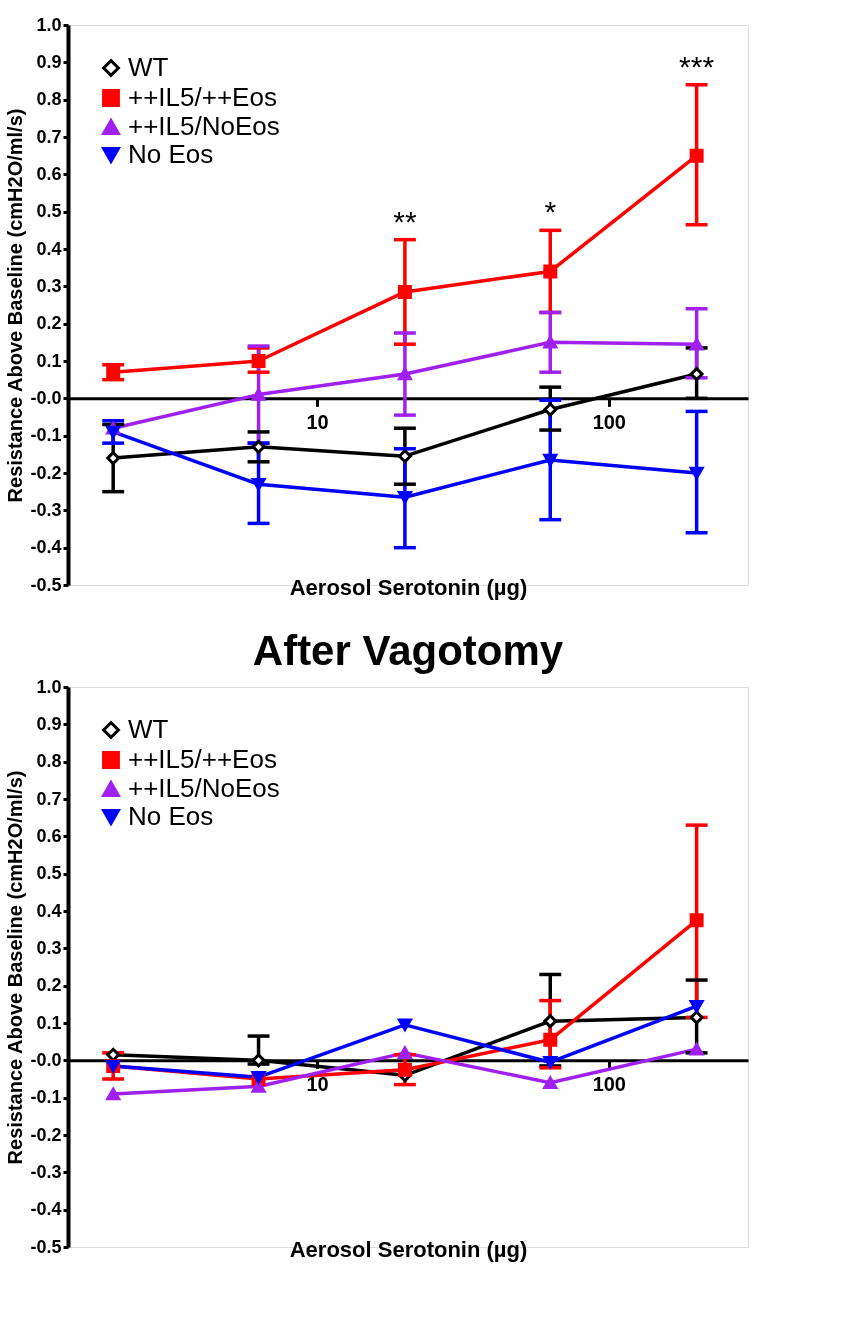 Image resolution: width=842 pixels, height=1344 pixels. What do you see at coordinates (550, 212) in the screenshot?
I see `annotation: *` at bounding box center [550, 212].